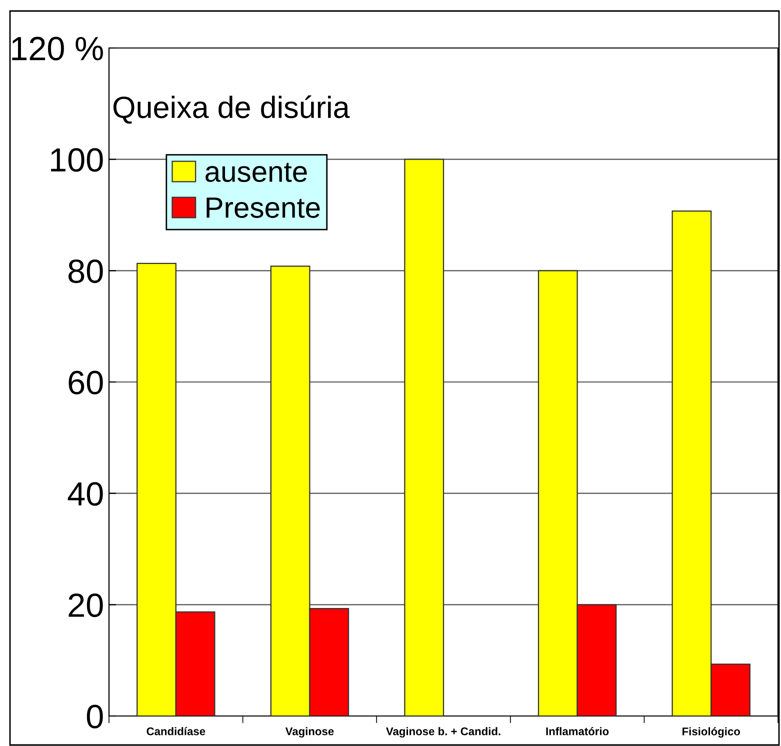 The height and width of the screenshot is (746, 781). Describe the element at coordinates (263, 208) in the screenshot. I see `legend-label: Presente` at that location.